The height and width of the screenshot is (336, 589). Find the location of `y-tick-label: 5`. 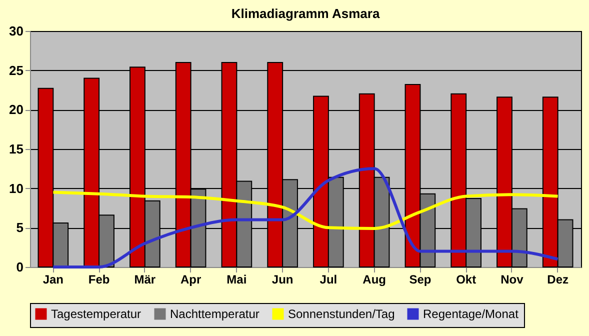

y-tick-label: 5 is located at coordinates (20, 228).